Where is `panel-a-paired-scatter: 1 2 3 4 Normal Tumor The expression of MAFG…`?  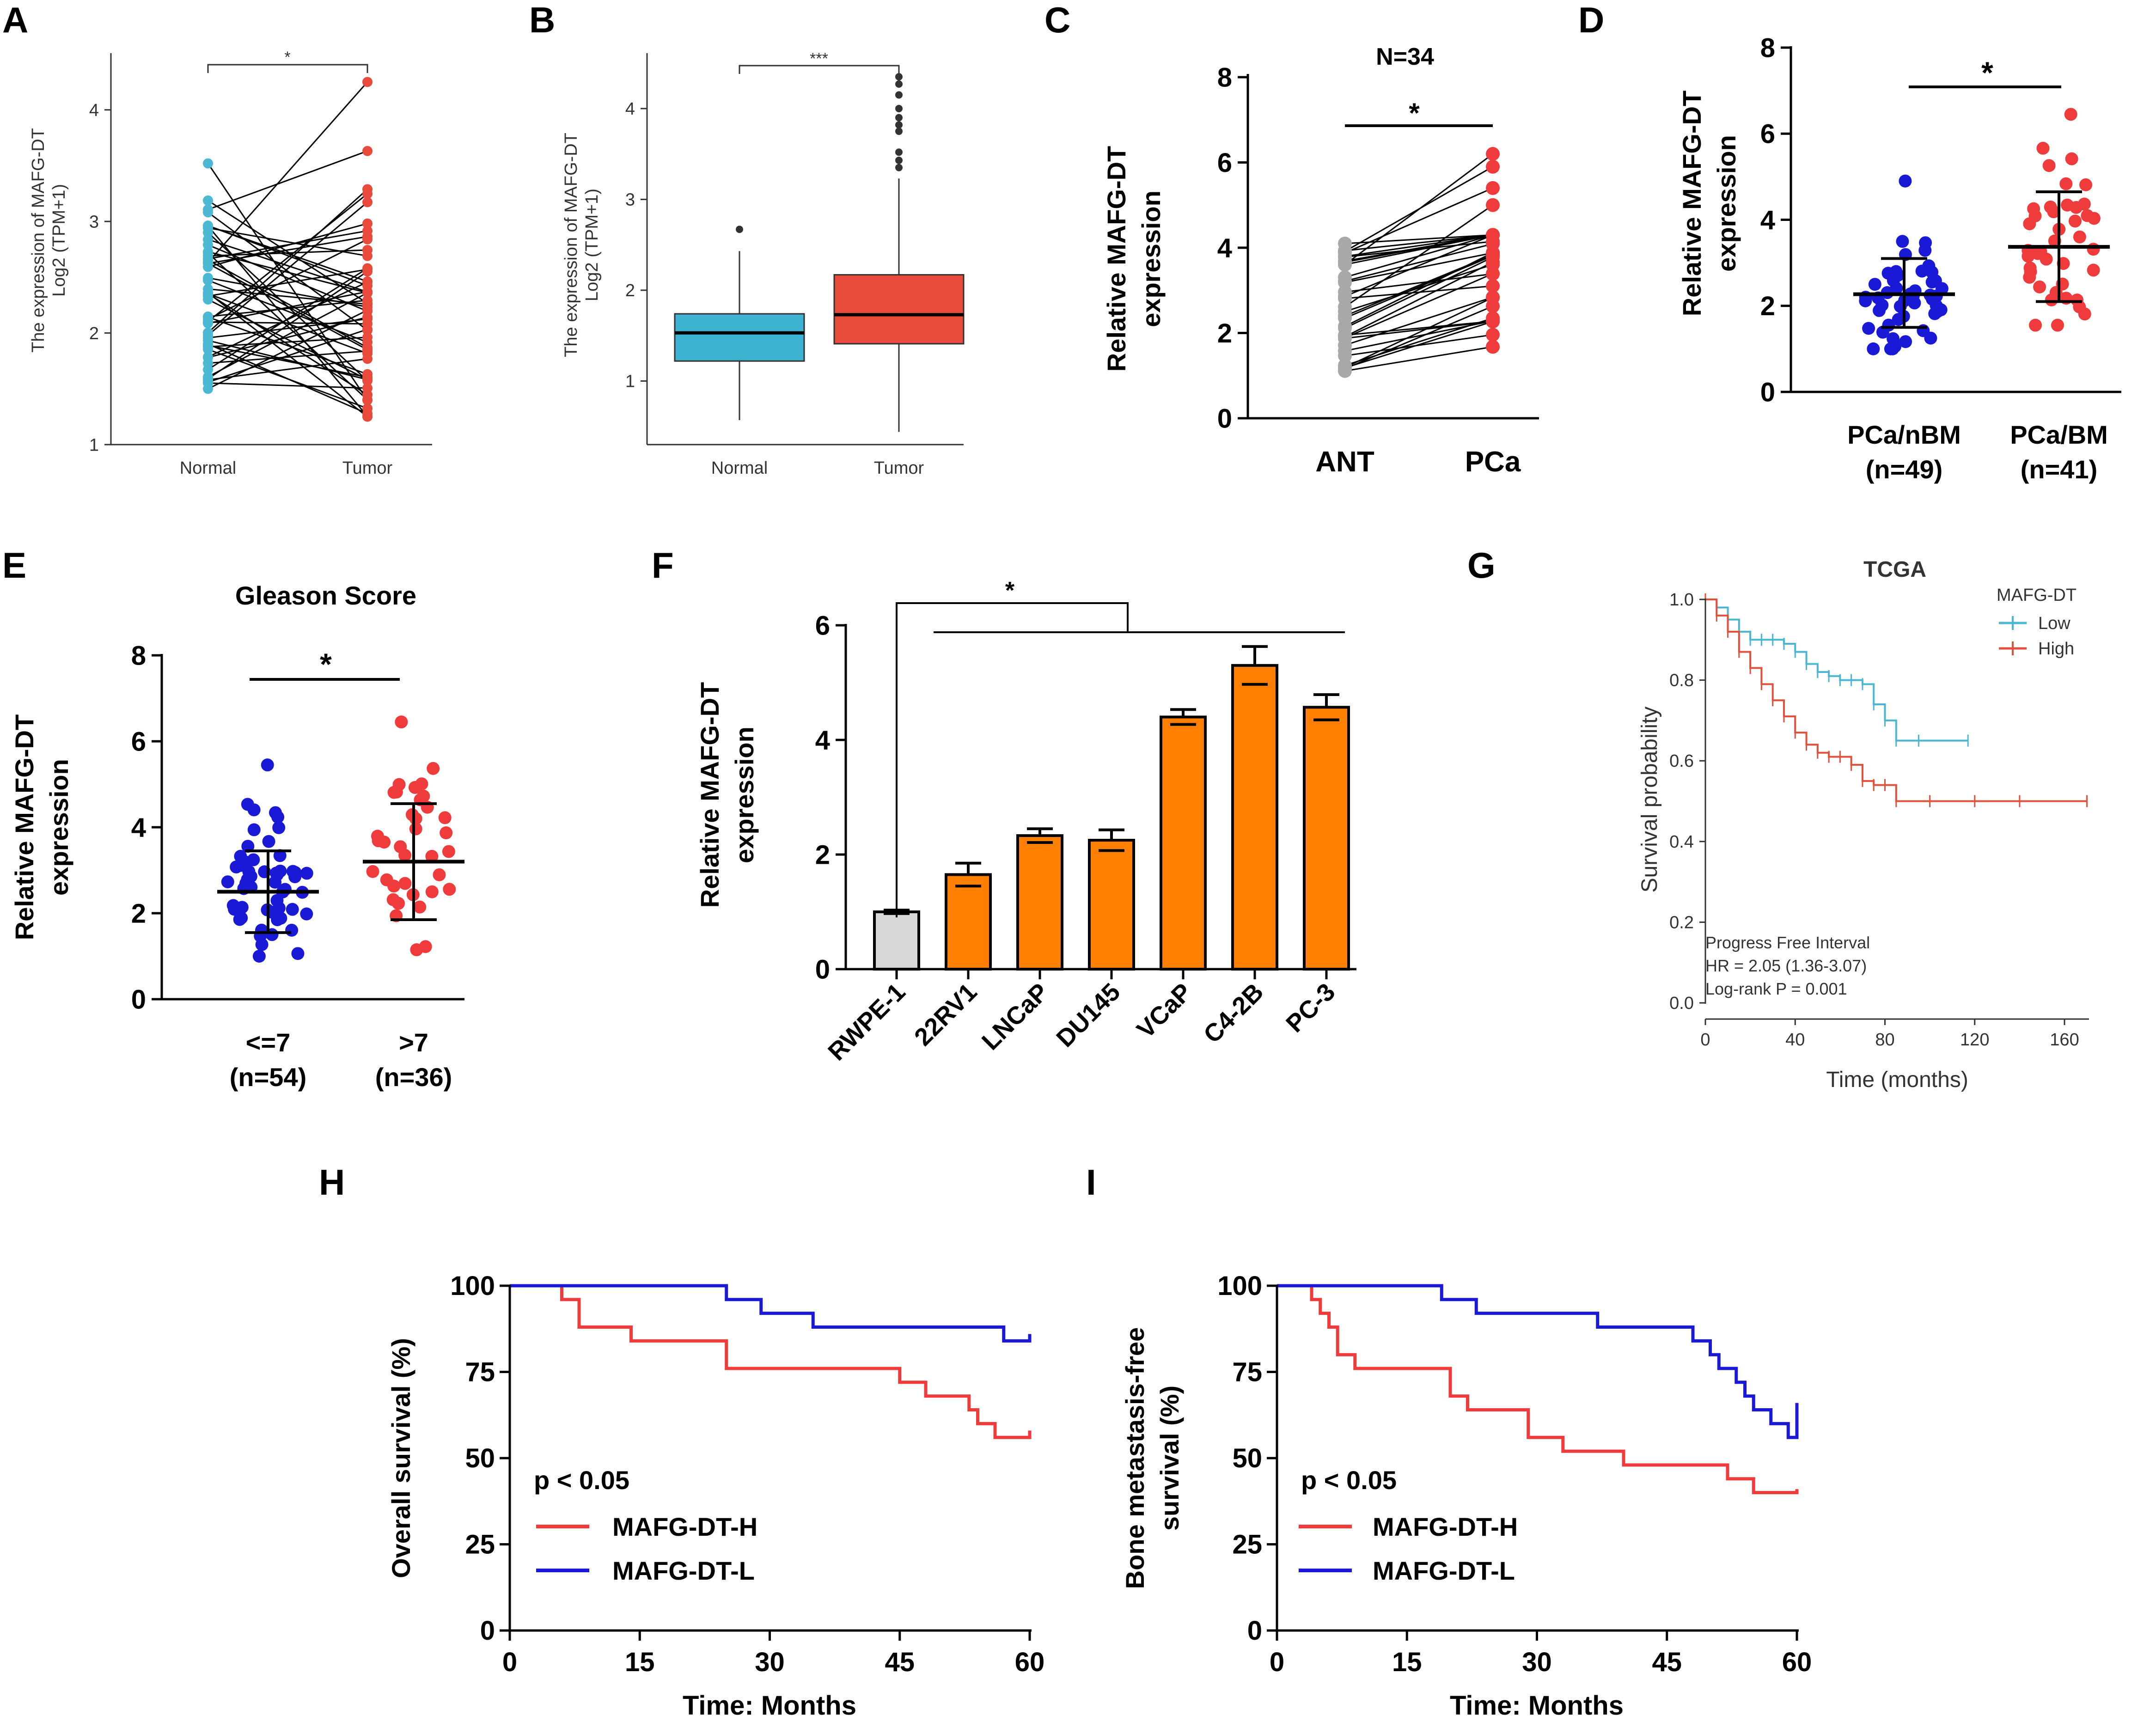
panel-a-paired-scatter: 1 2 3 4 Normal Tumor The expression of MAFG… is located at coordinates (230, 263).